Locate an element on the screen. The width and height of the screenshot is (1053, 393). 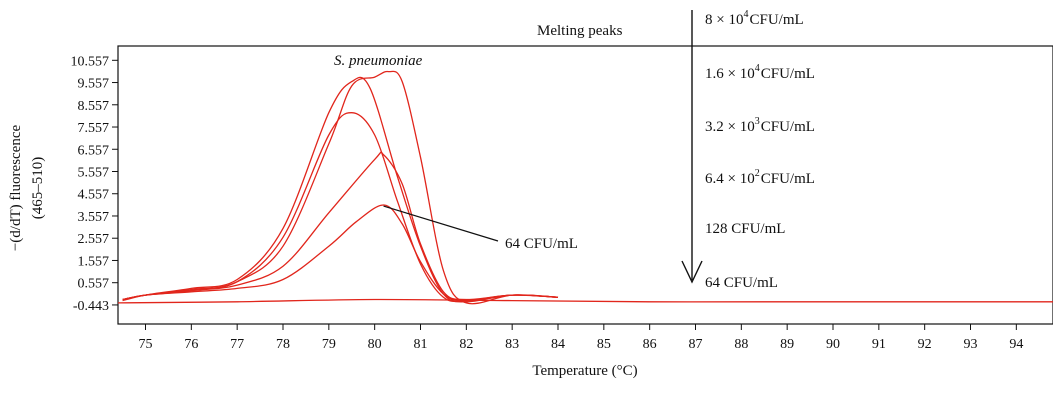
x-tick-label: 91 is located at coordinates (879, 344).